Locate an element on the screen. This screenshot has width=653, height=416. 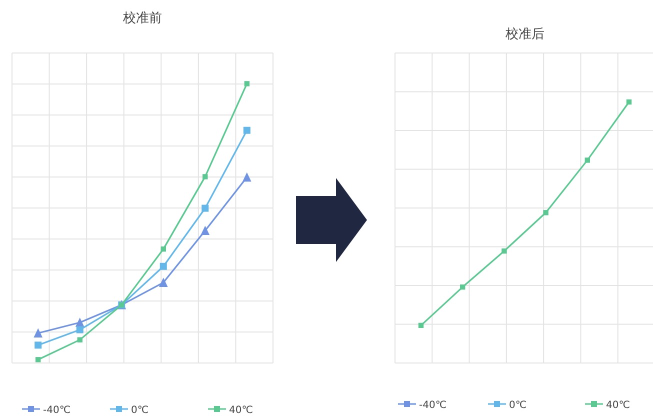
chart-title: 校准前 is located at coordinates (142, 18).